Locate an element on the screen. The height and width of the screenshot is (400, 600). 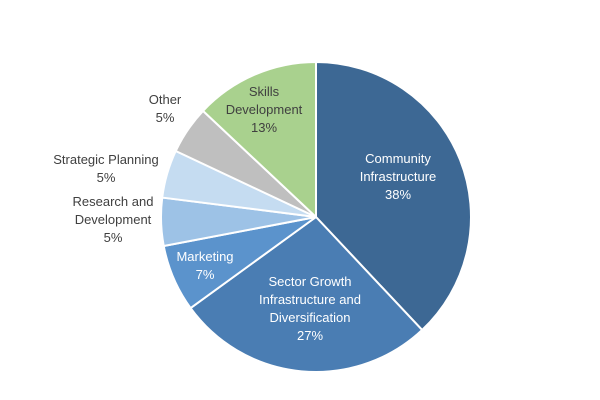
slice-name-label: Marketing is located at coordinates (204, 256).